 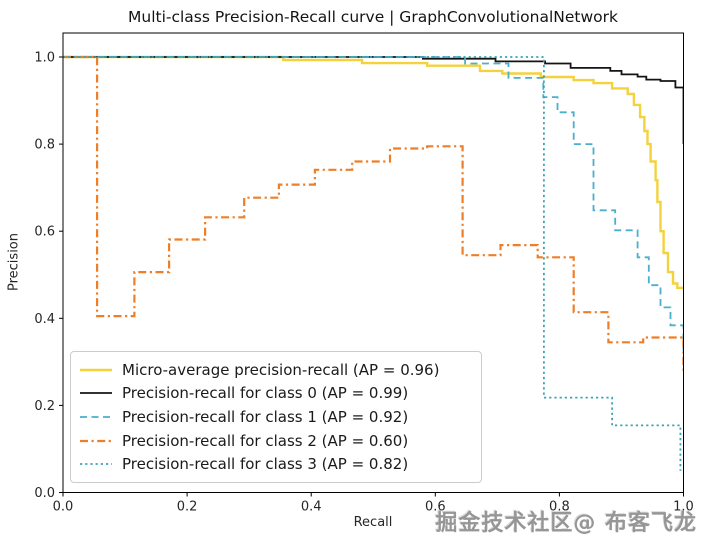 I want to click on legend-label: Precision-recall for class 3 (AP = 0.82), so click(x=265, y=464).